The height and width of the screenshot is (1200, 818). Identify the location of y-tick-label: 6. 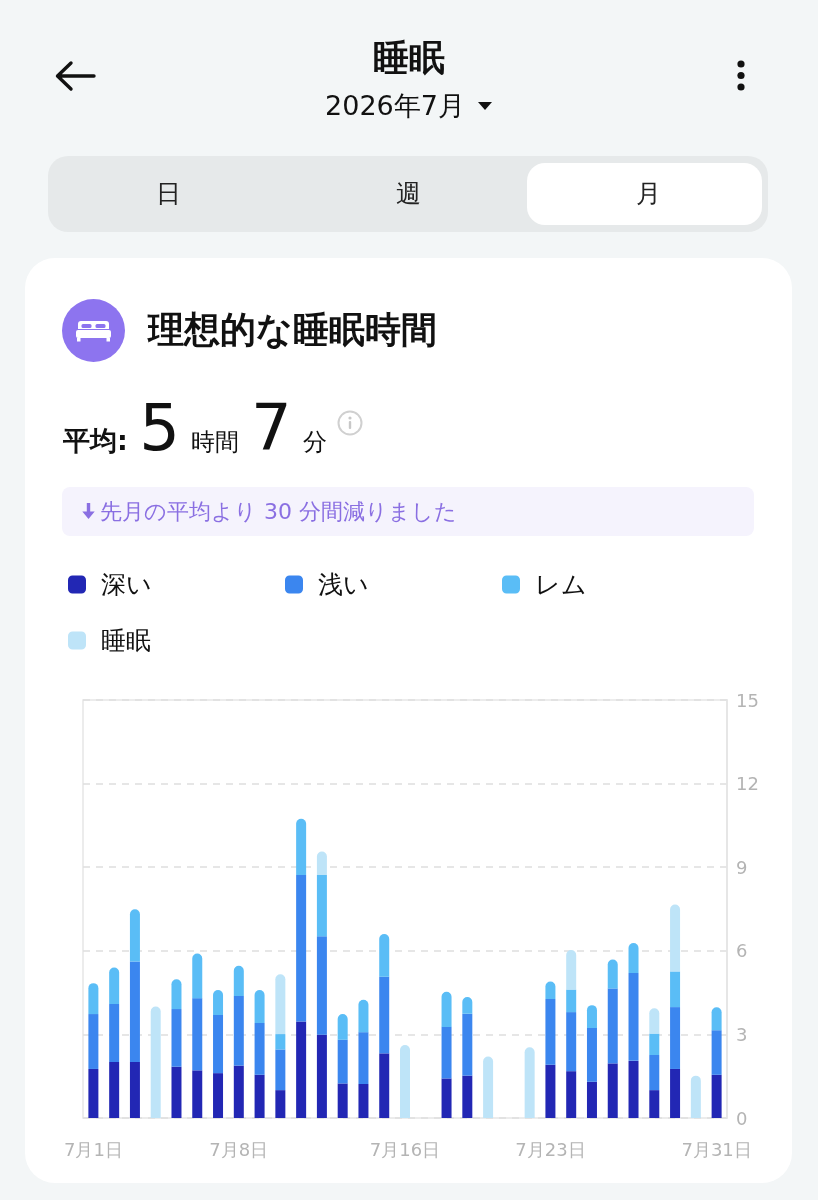
(742, 951).